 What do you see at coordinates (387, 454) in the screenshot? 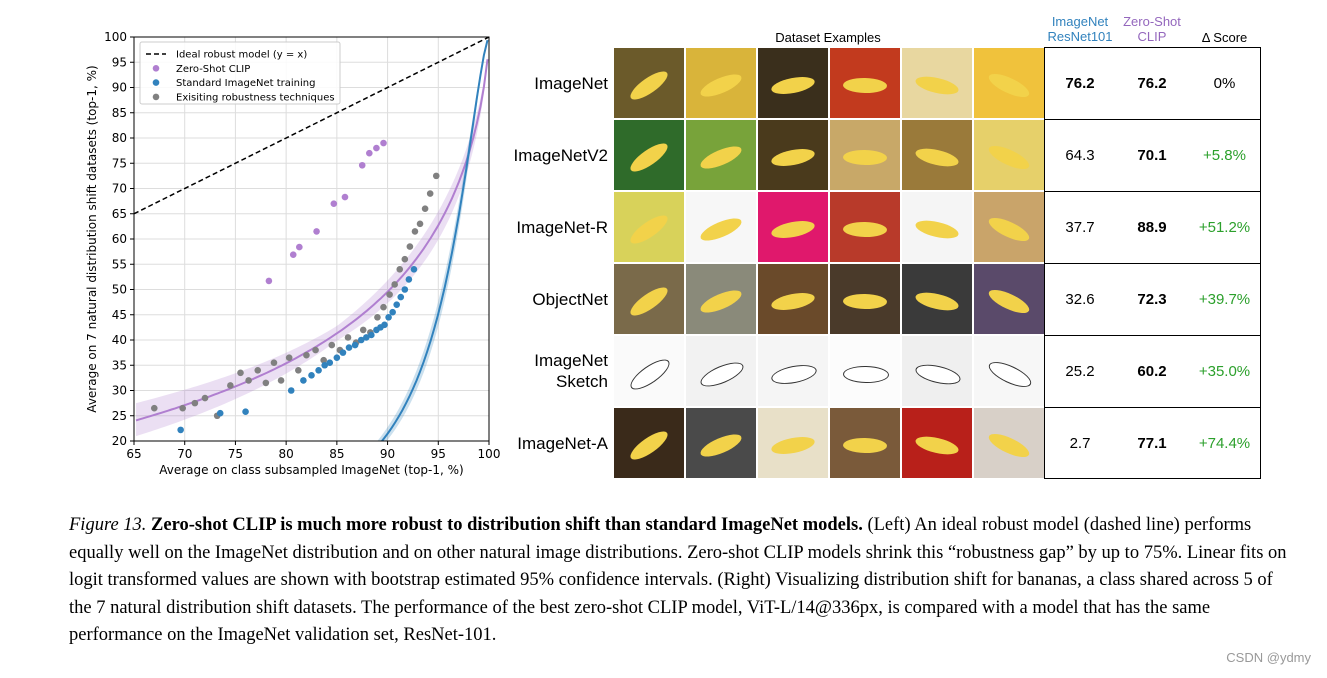
I see `x-tick-label: 90` at bounding box center [387, 454].